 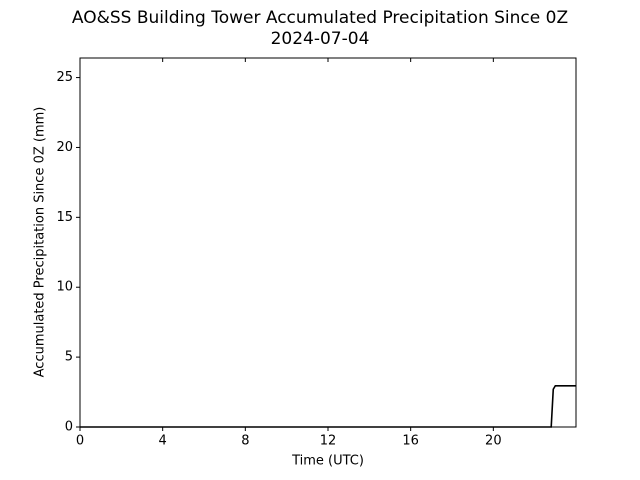 I want to click on y-tick-label: 15, so click(x=64, y=217).